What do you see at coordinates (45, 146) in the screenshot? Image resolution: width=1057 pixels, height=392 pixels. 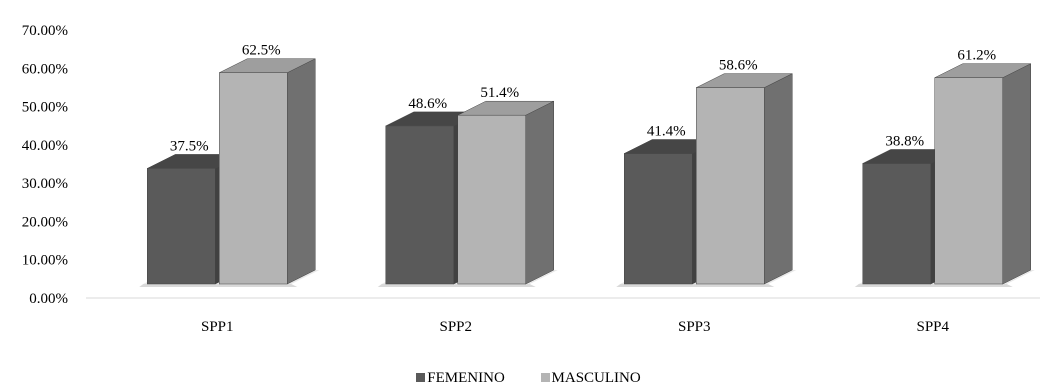 I see `y-tick-label: 40.00%` at bounding box center [45, 146].